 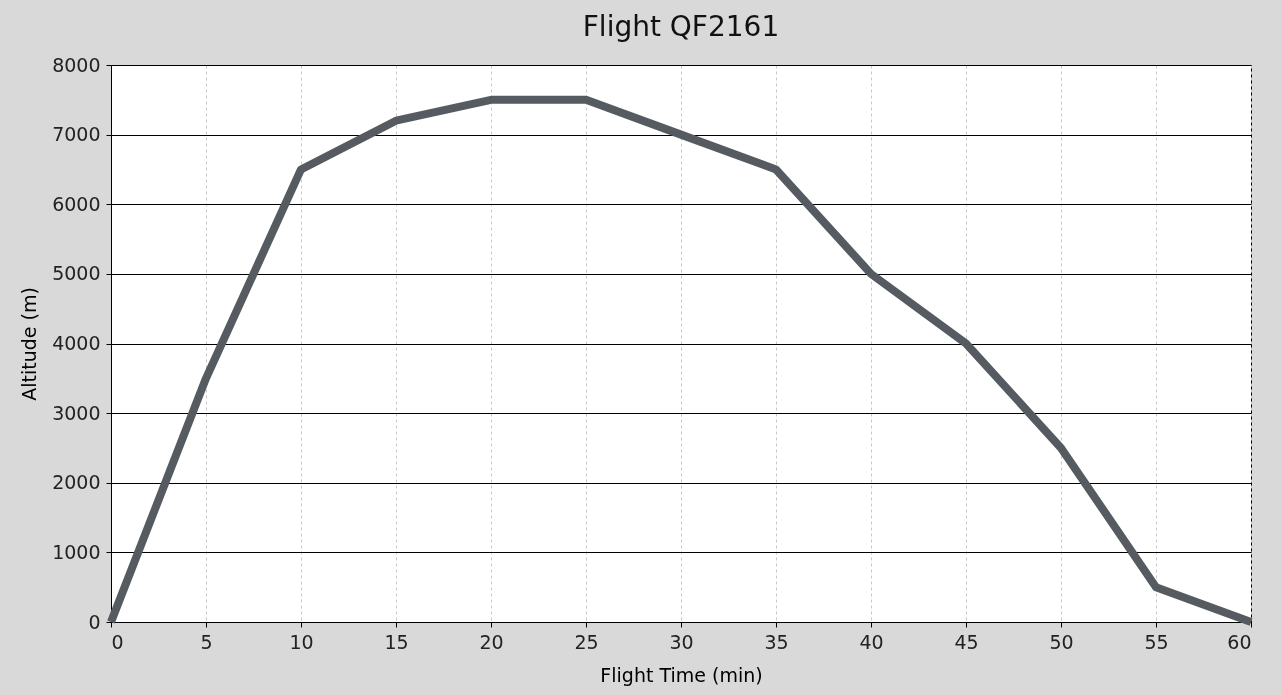 I want to click on y-tick-label: 8000, so click(x=76, y=64).